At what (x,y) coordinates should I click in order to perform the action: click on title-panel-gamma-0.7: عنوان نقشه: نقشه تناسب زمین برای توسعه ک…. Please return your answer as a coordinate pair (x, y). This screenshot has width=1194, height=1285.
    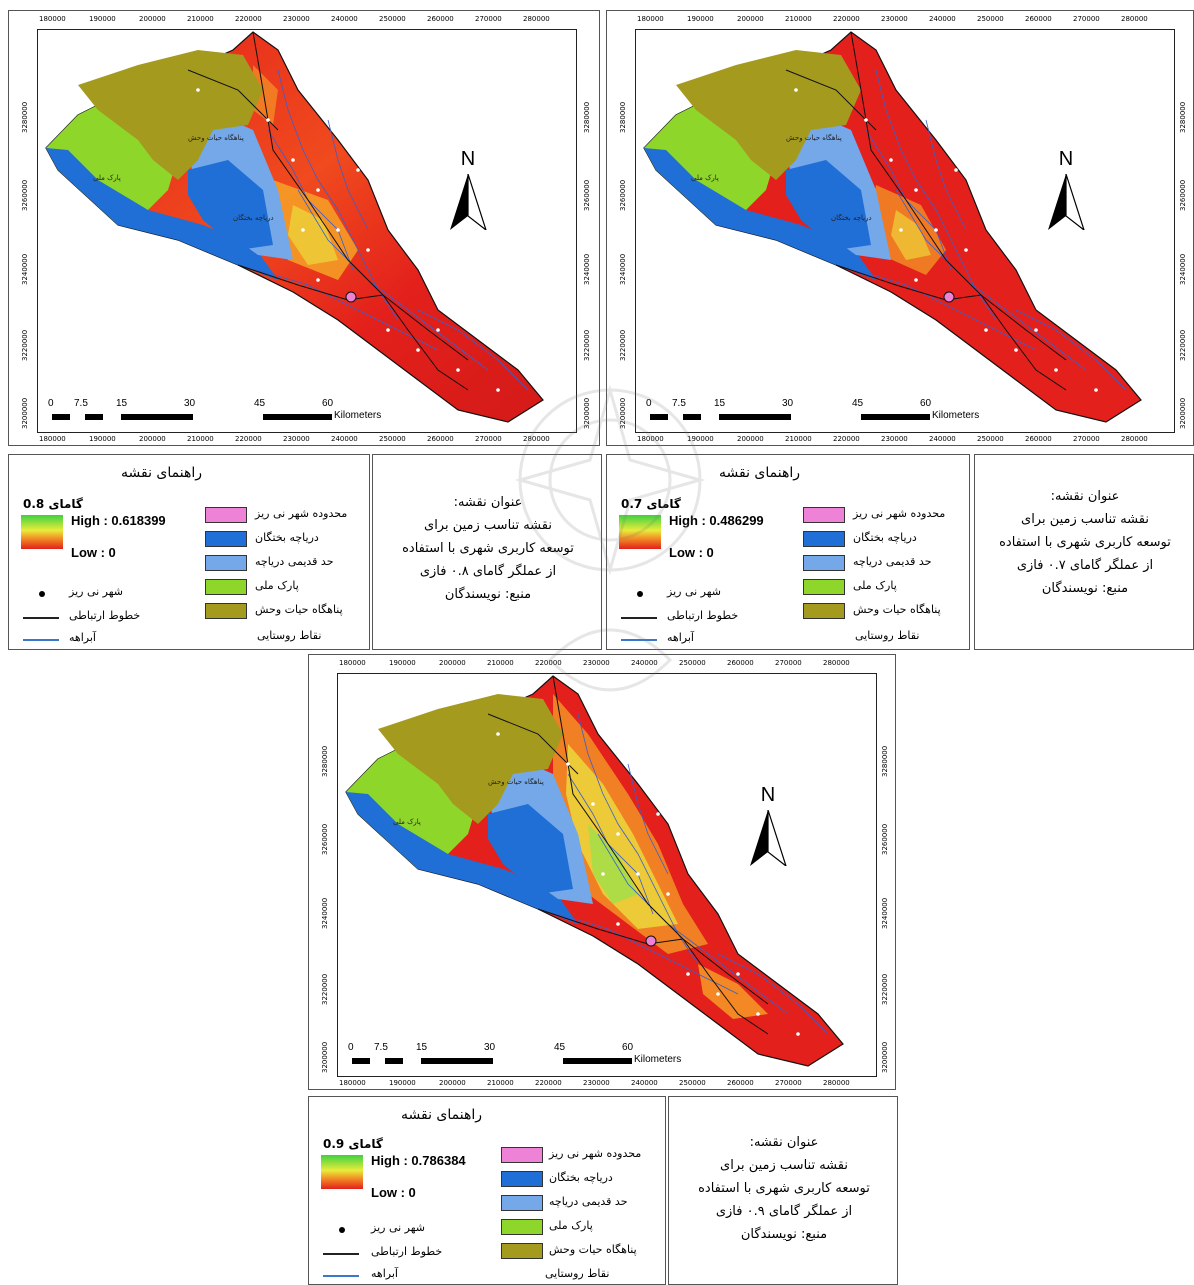
    Looking at the image, I should click on (1084, 552).